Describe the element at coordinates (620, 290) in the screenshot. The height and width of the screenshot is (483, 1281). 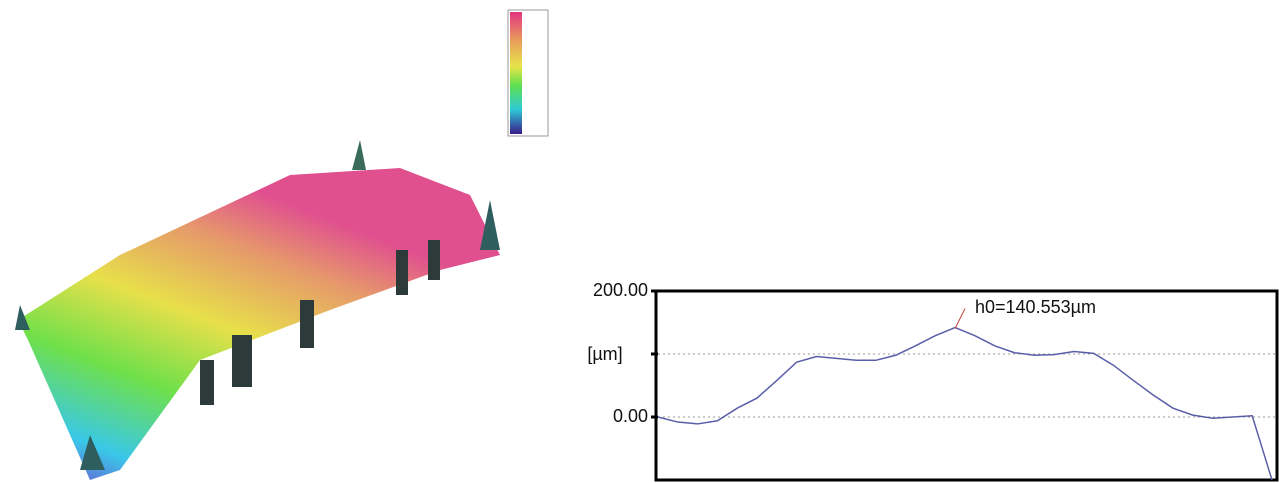
I see `y-tick-label: 200.00` at that location.